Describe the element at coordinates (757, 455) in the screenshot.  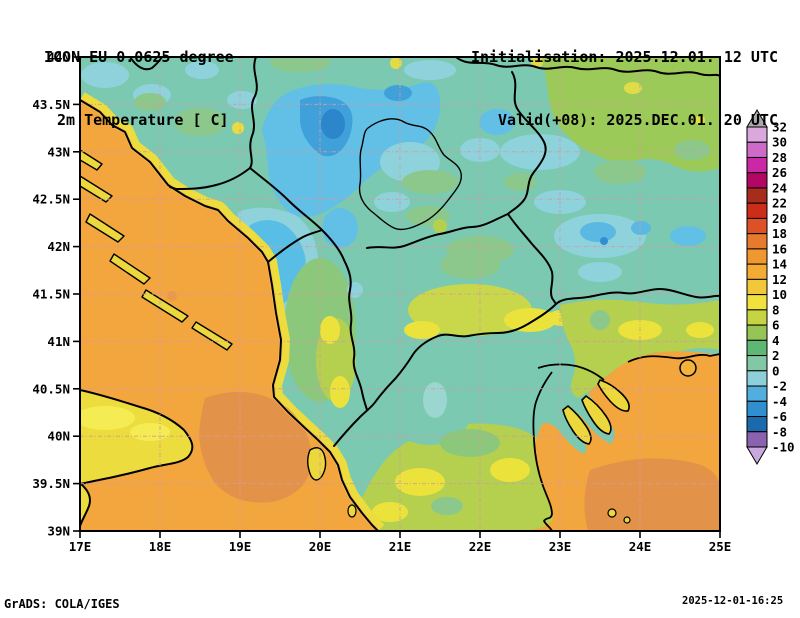
I see `colorbar-below-min-arrow` at that location.